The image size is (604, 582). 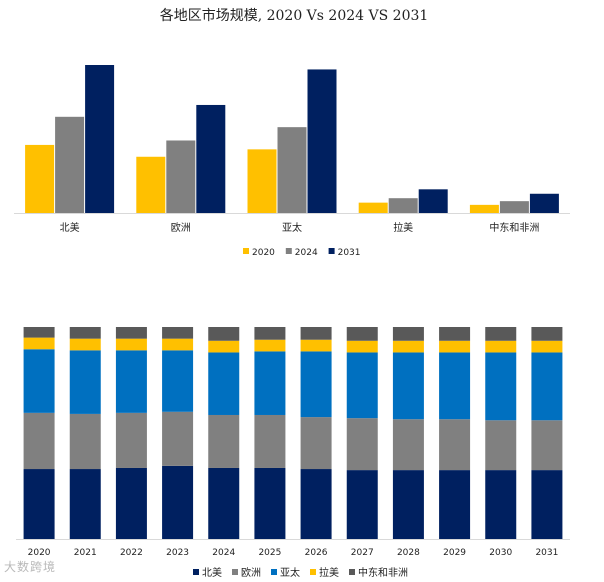 I want to click on legend-label-中东和非洲: 中东和非洲, so click(x=383, y=572).